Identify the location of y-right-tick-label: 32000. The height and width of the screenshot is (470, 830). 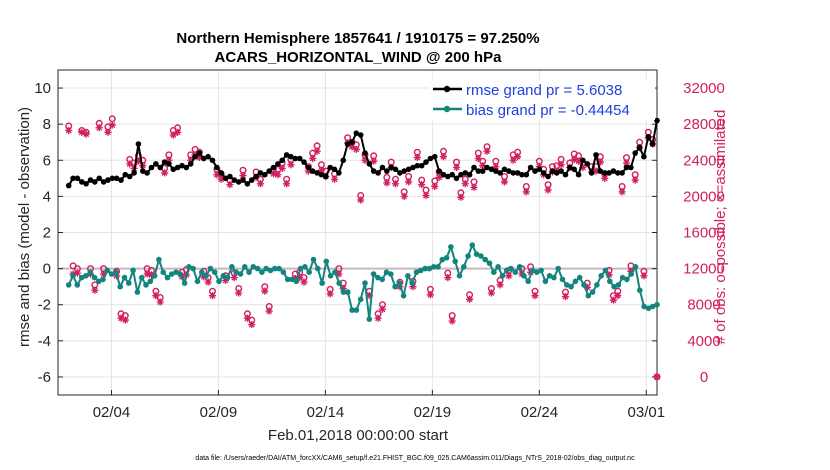
(704, 88).